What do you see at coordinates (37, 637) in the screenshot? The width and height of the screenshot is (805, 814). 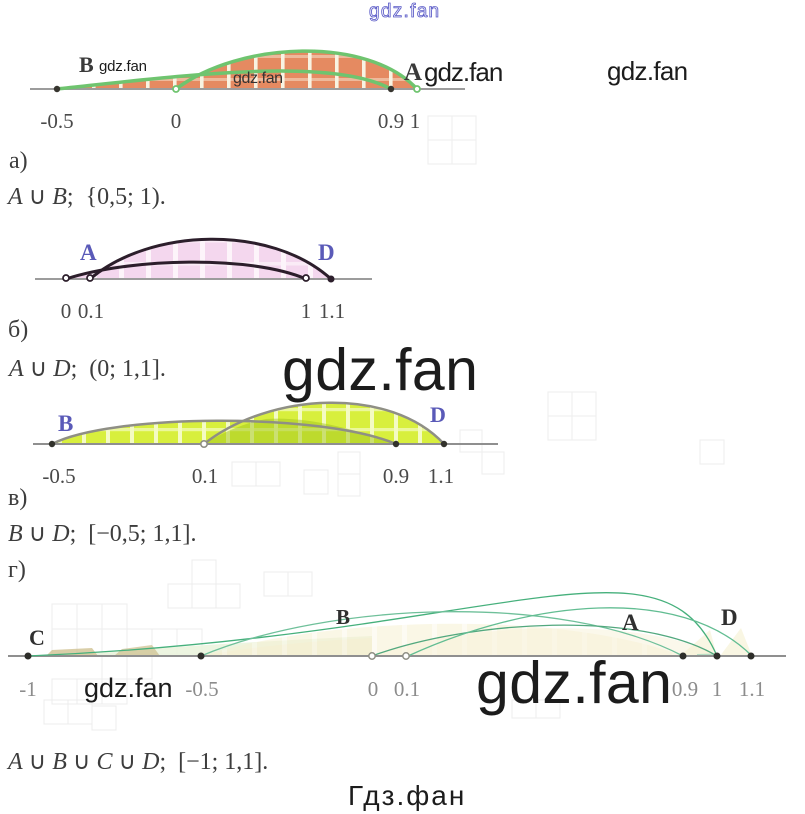 I see `svg-text: C` at bounding box center [37, 637].